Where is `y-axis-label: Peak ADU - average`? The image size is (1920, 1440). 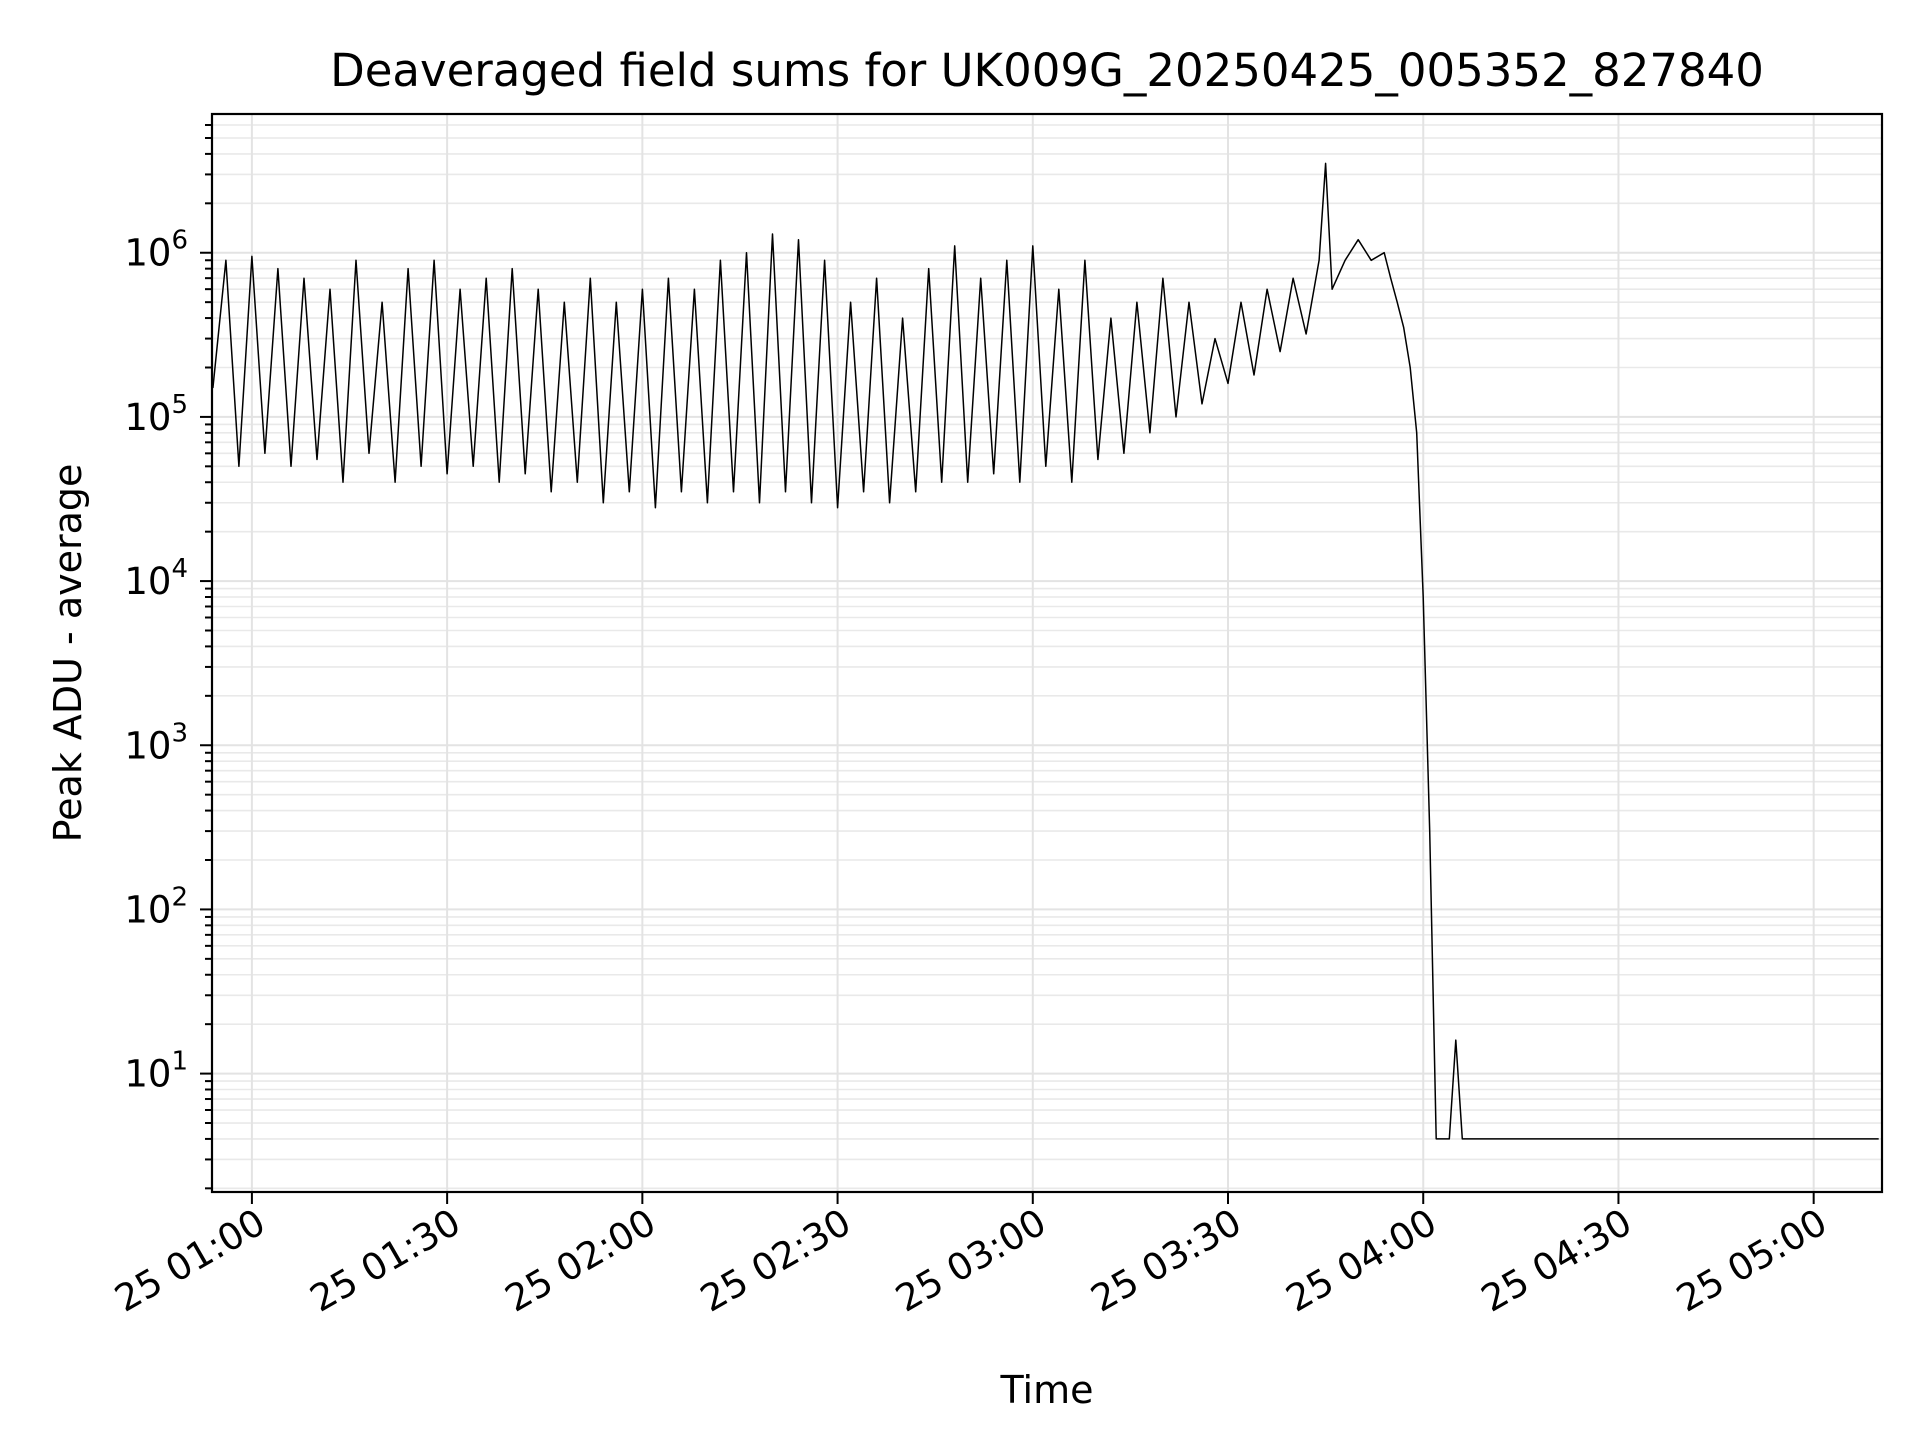 y-axis-label: Peak ADU - average is located at coordinates (68, 653).